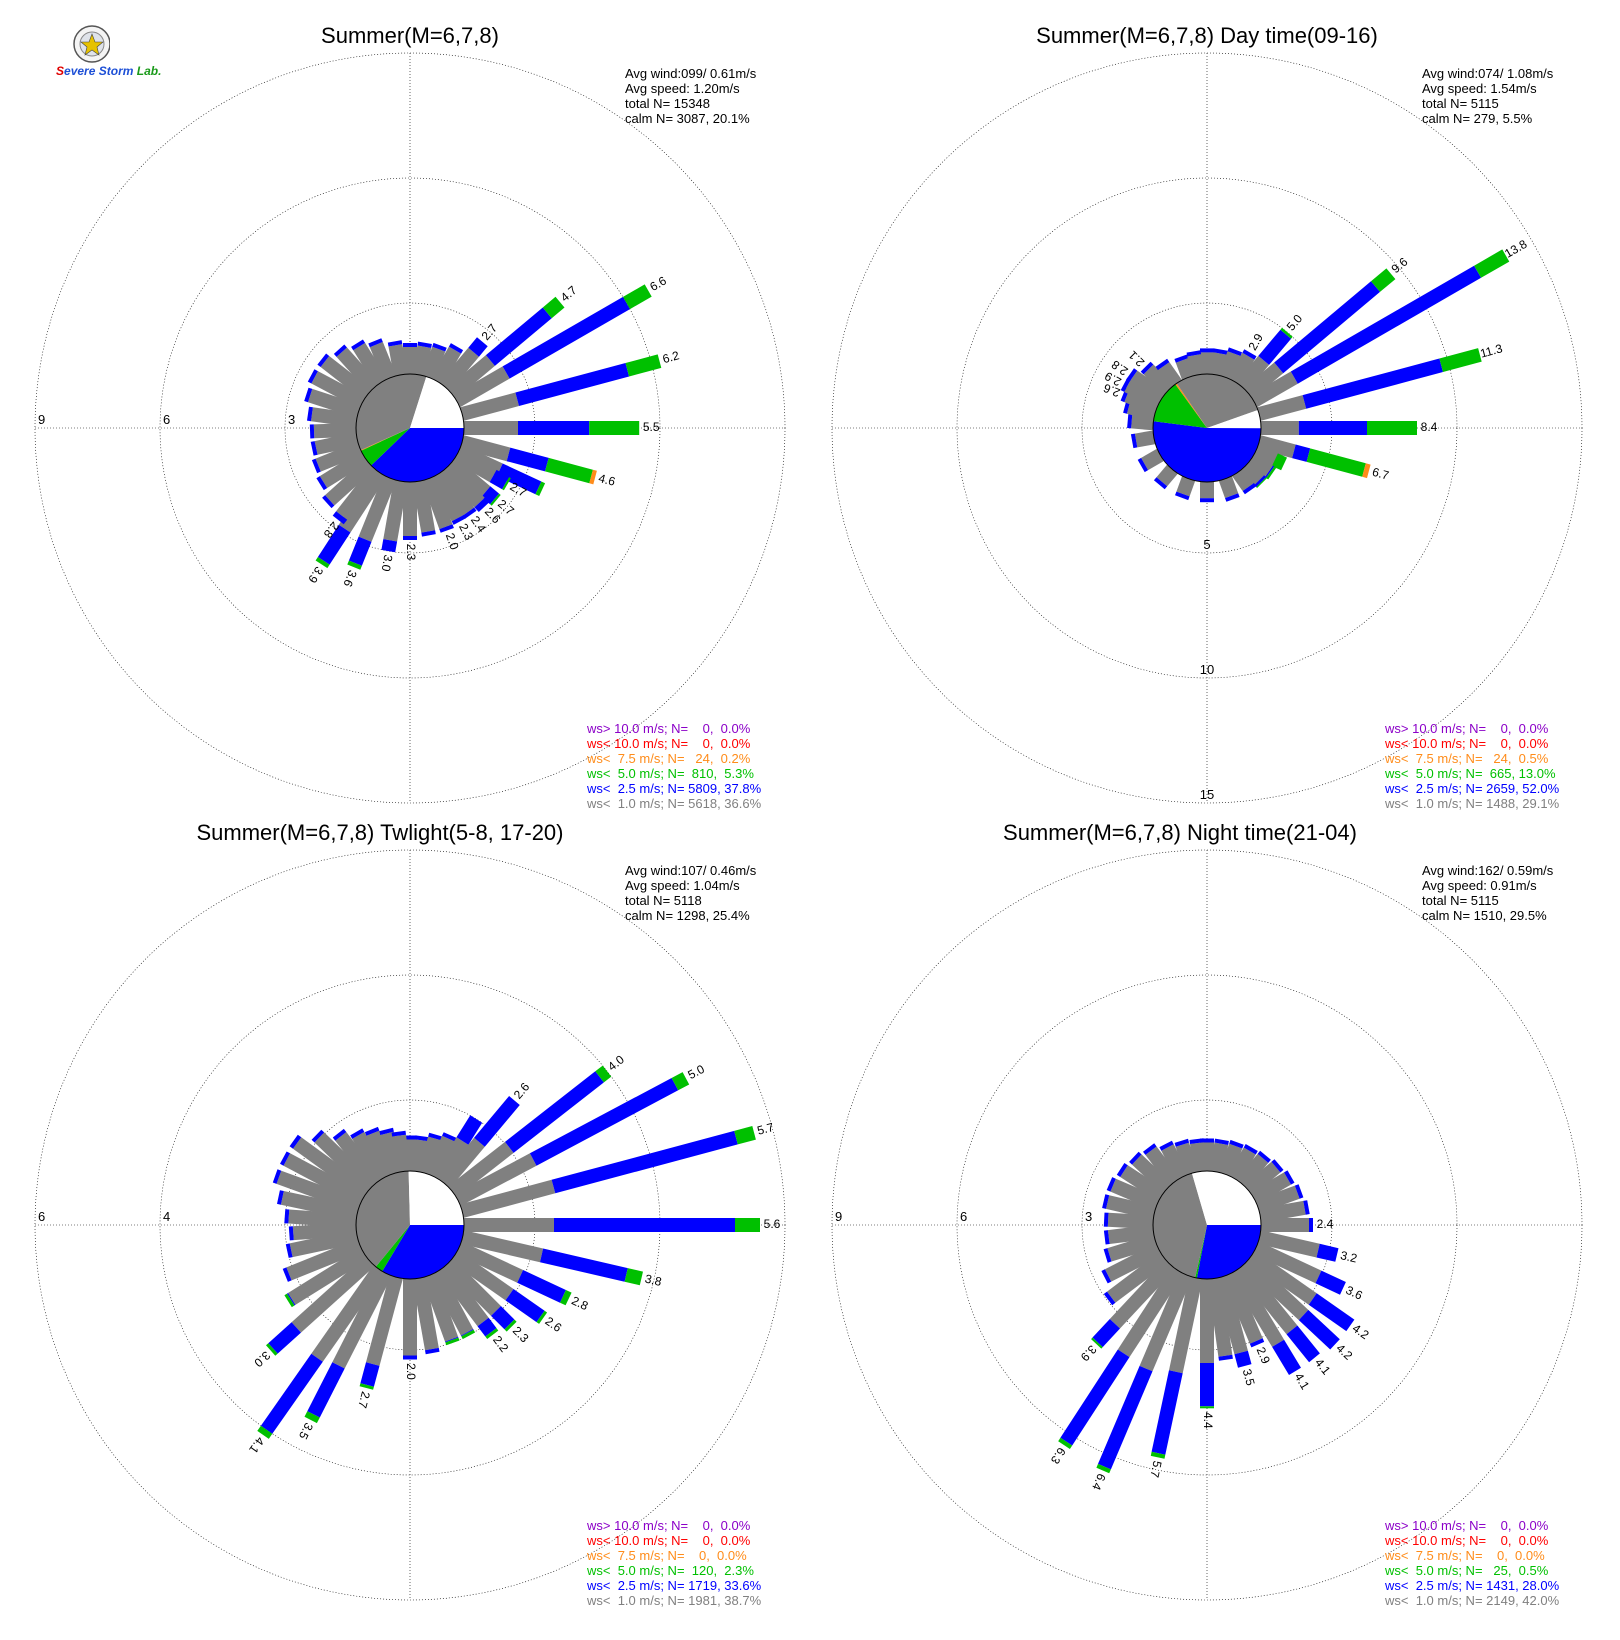 The image size is (1620, 1640). Describe the element at coordinates (92, 44) in the screenshot. I see `lab-seal-icon` at that location.